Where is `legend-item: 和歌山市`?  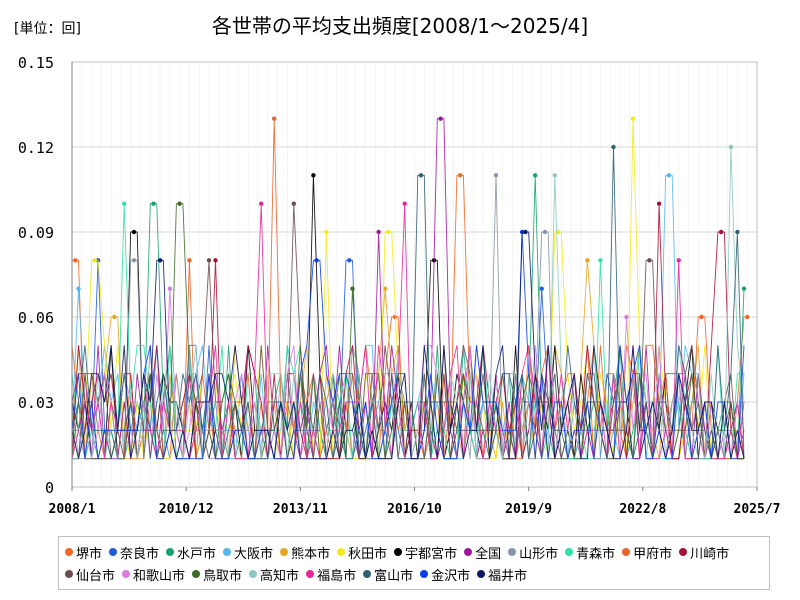 legend-item: 和歌山市 is located at coordinates (153, 574).